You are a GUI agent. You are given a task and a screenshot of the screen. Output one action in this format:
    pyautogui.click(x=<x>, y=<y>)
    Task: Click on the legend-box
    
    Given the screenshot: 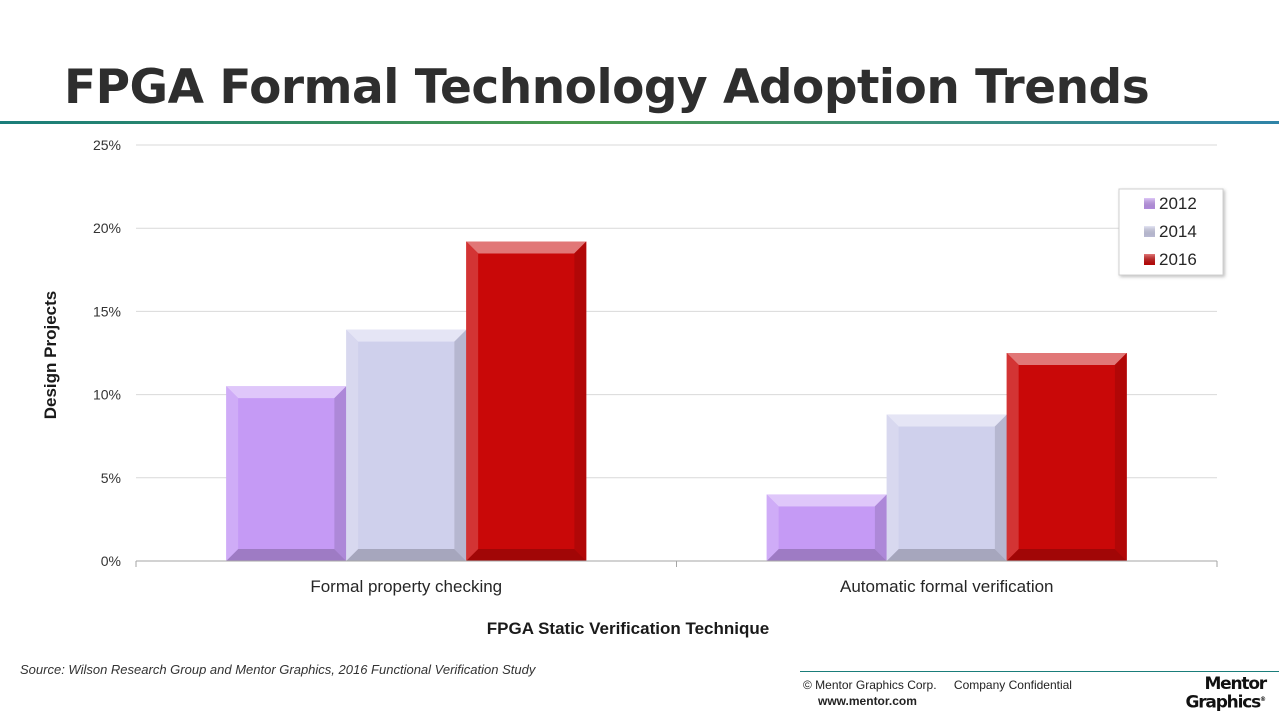 What is the action you would take?
    pyautogui.click(x=1171, y=232)
    